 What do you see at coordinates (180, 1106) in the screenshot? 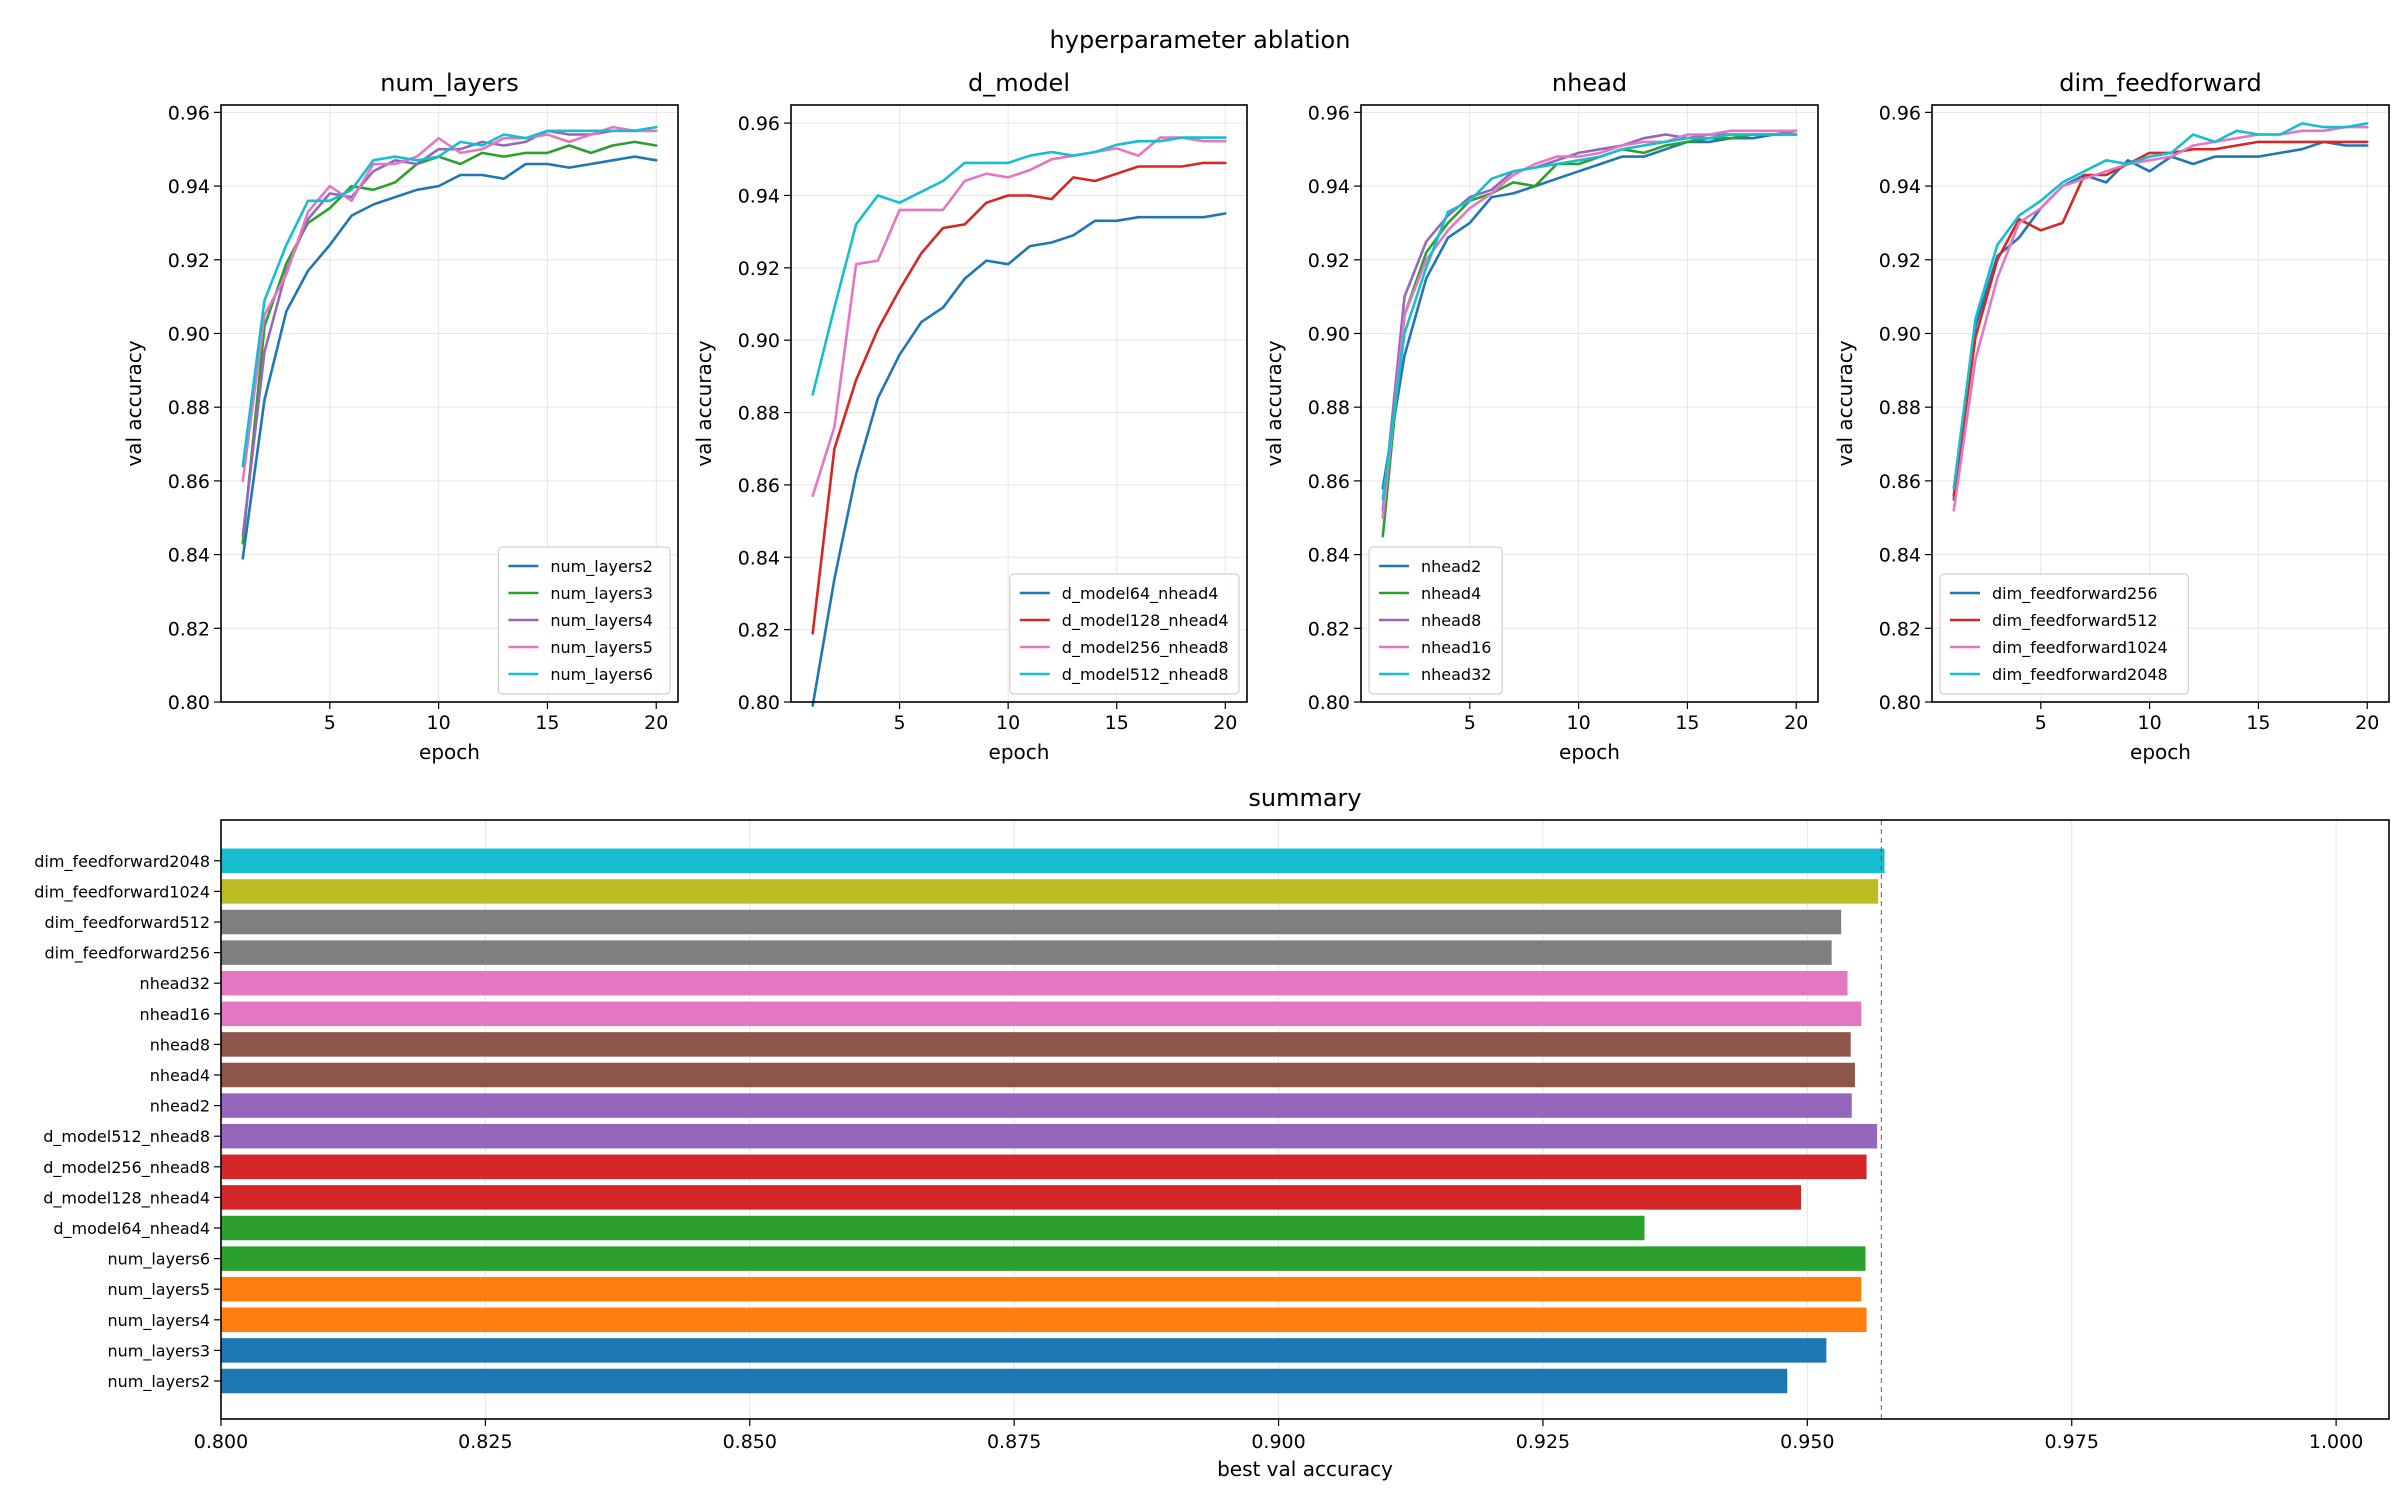
I see `category-label: nhead2` at bounding box center [180, 1106].